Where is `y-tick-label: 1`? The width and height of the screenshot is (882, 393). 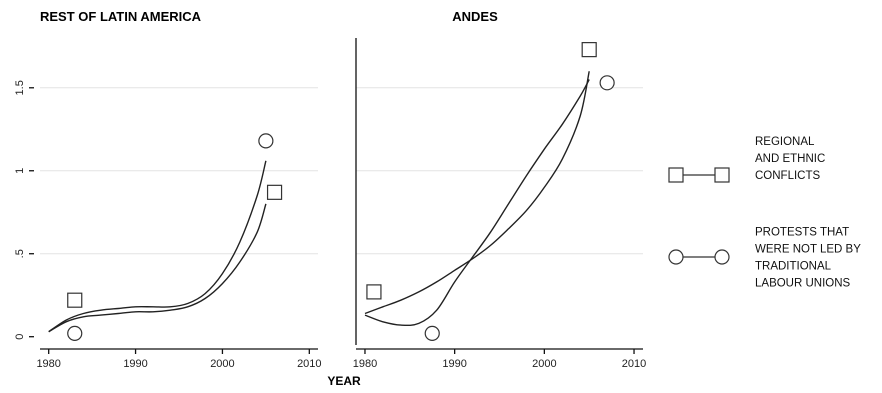
y-tick-label: 1 is located at coordinates (20, 171).